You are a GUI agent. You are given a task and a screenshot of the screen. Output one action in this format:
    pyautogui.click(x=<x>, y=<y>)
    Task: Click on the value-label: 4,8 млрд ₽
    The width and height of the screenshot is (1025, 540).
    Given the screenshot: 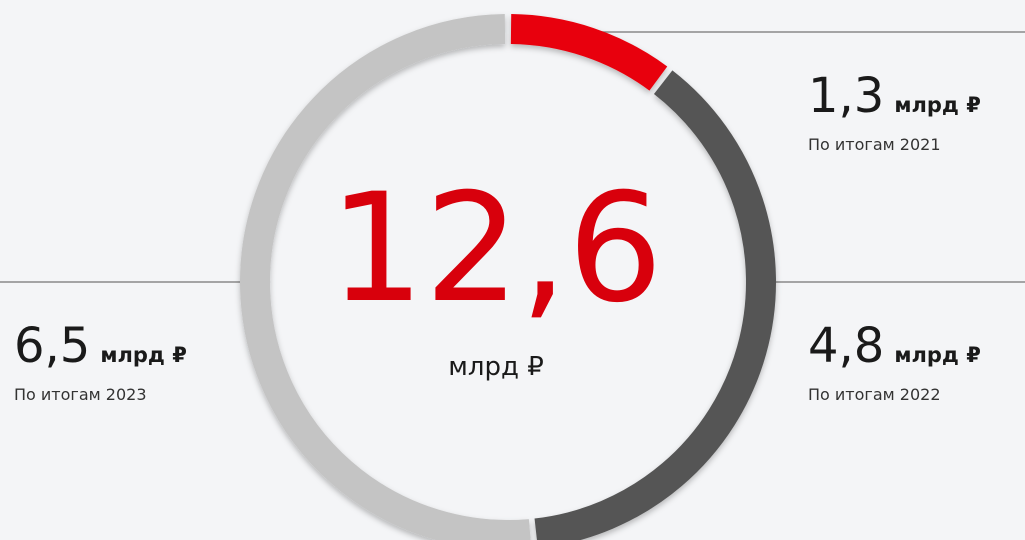 What is the action you would take?
    pyautogui.click(x=894, y=346)
    